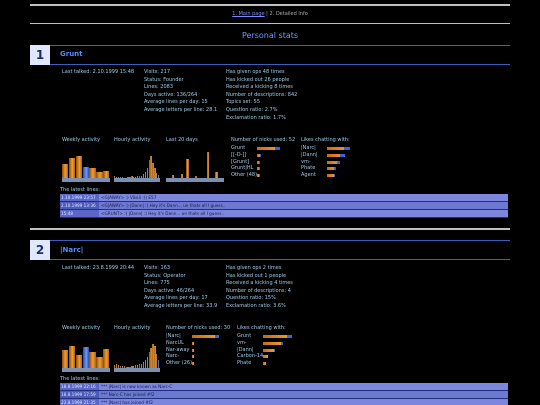  I want to click on list-item: Narc-, so click(199, 356).